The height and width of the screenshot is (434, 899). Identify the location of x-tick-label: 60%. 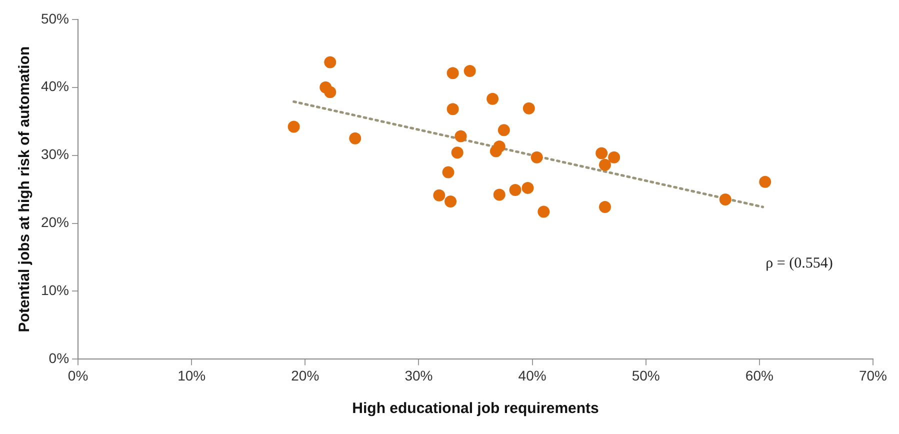
(759, 375).